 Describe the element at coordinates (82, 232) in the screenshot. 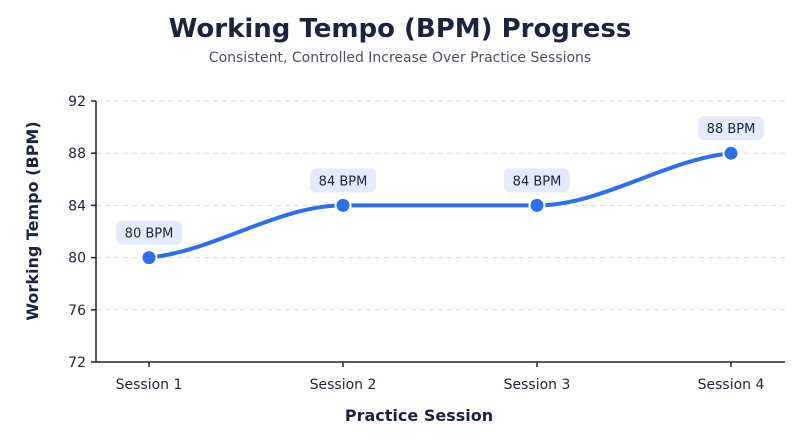

I see `y-axis-ticks: 72 76 80 84 88 92` at that location.